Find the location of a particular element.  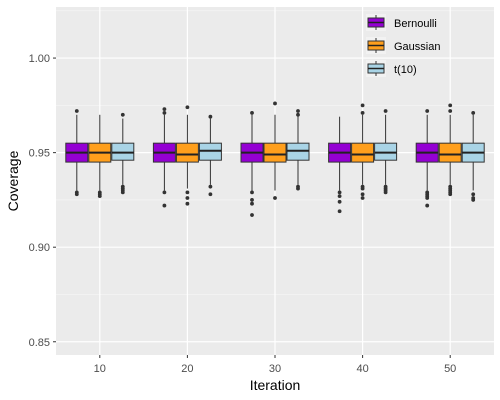

y-tick-label: 0.90 is located at coordinates (39, 248).